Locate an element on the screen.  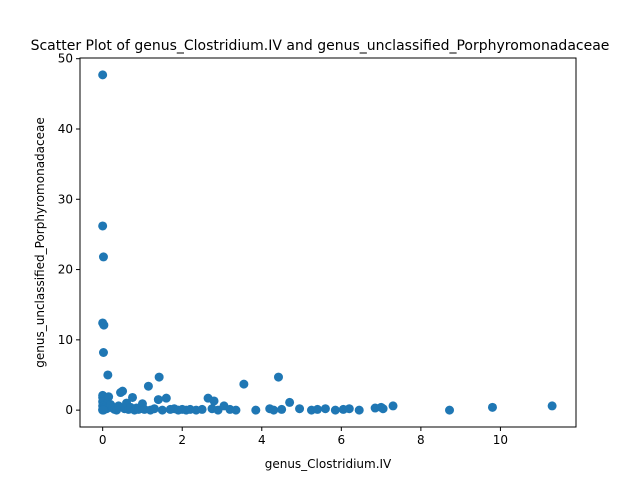
y-tick-label: 20 is located at coordinates (65, 270).